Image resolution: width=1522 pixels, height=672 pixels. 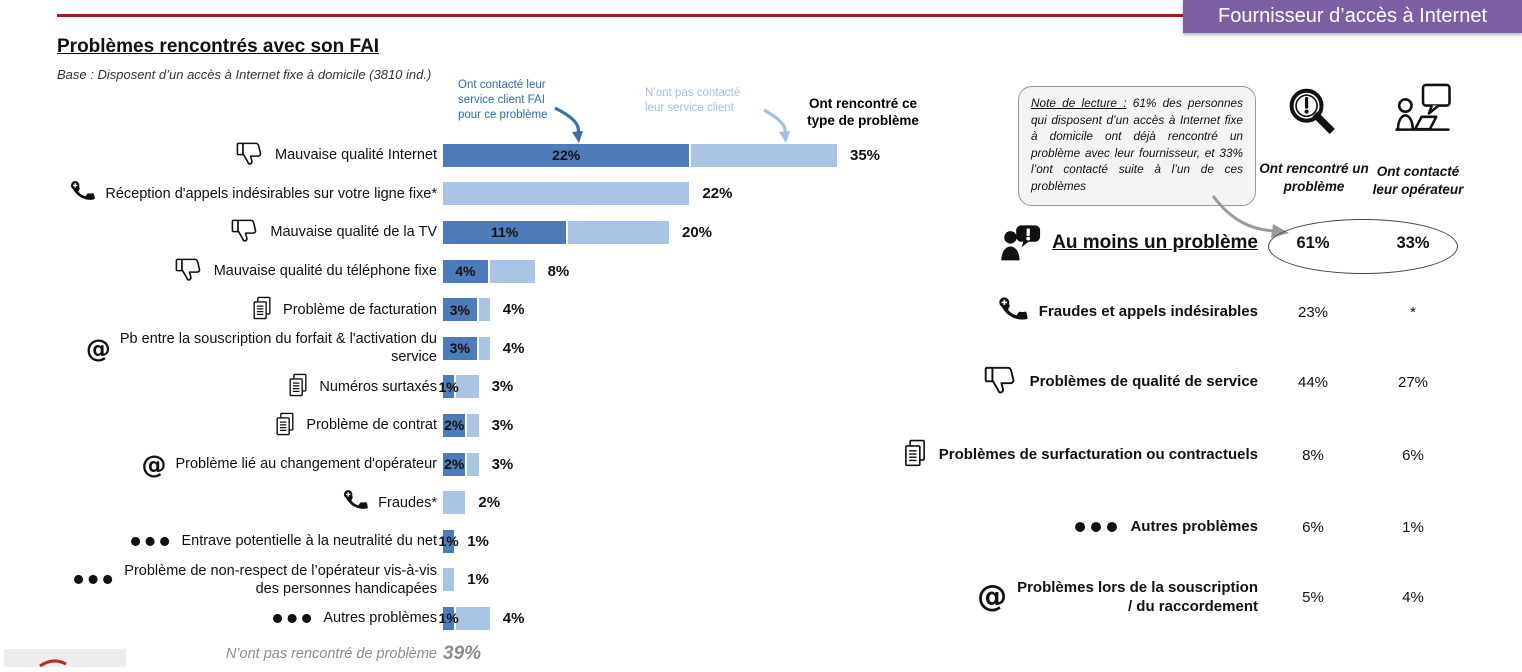 What do you see at coordinates (495, 654) in the screenshot?
I see `no-problem-row: N’ont pas rencontré de problème 39%` at bounding box center [495, 654].